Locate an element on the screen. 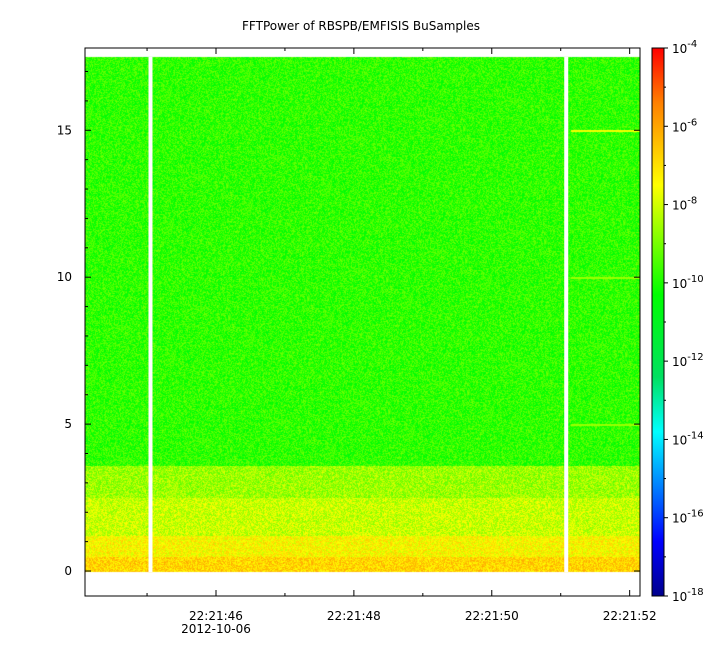 This screenshot has width=724, height=656. colorbar-tick-label: 10⁻¹⁶ is located at coordinates (688, 517).